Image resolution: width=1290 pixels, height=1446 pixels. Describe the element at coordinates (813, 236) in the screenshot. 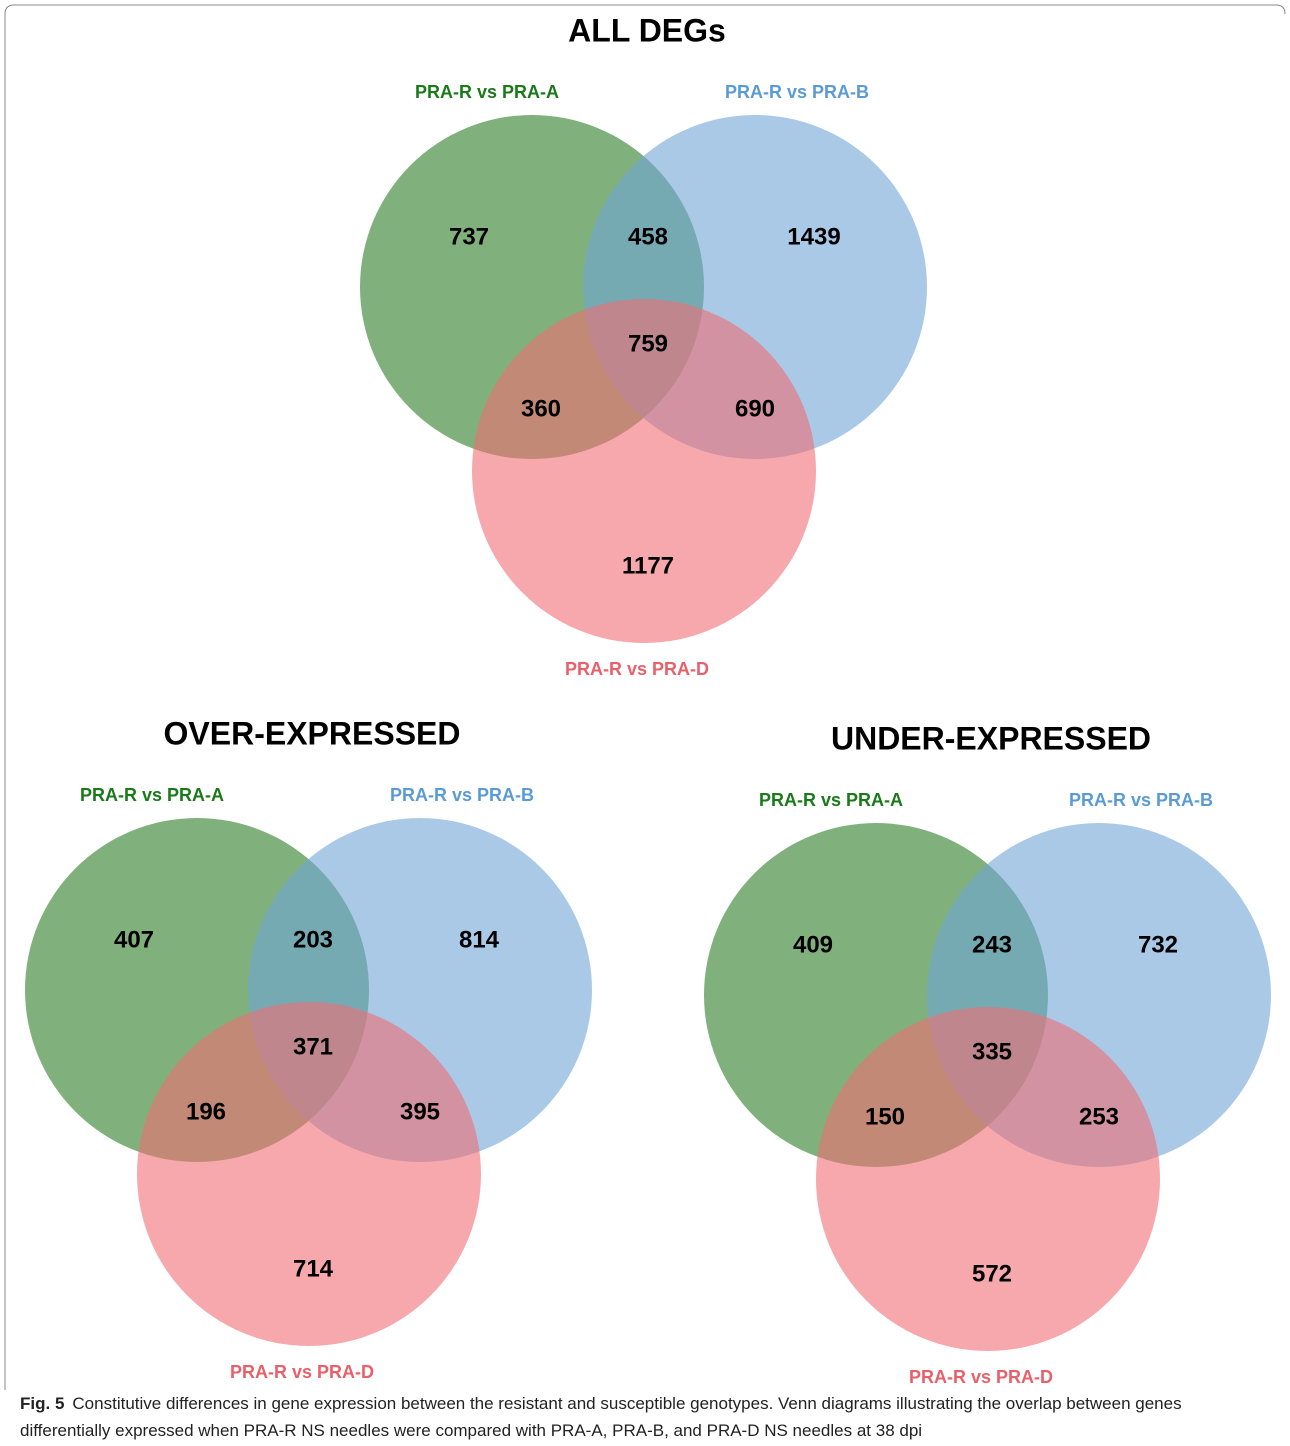

I see `region-count: 1439` at that location.